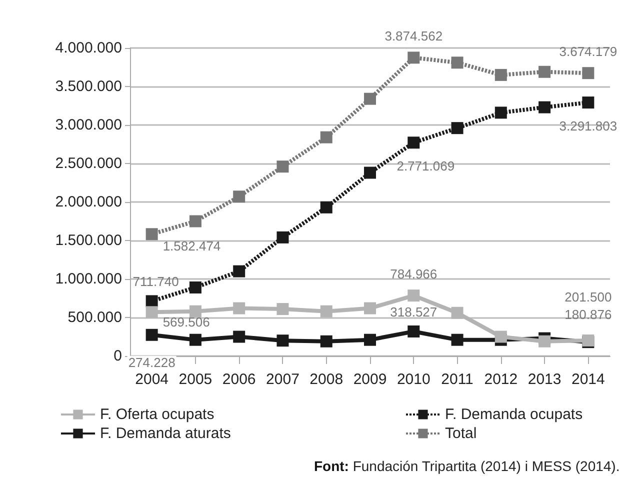 The width and height of the screenshot is (634, 481). What do you see at coordinates (467, 466) in the screenshot?
I see `text: Font: Fundación Tripartita (2014) i MESS (2014).` at bounding box center [467, 466].